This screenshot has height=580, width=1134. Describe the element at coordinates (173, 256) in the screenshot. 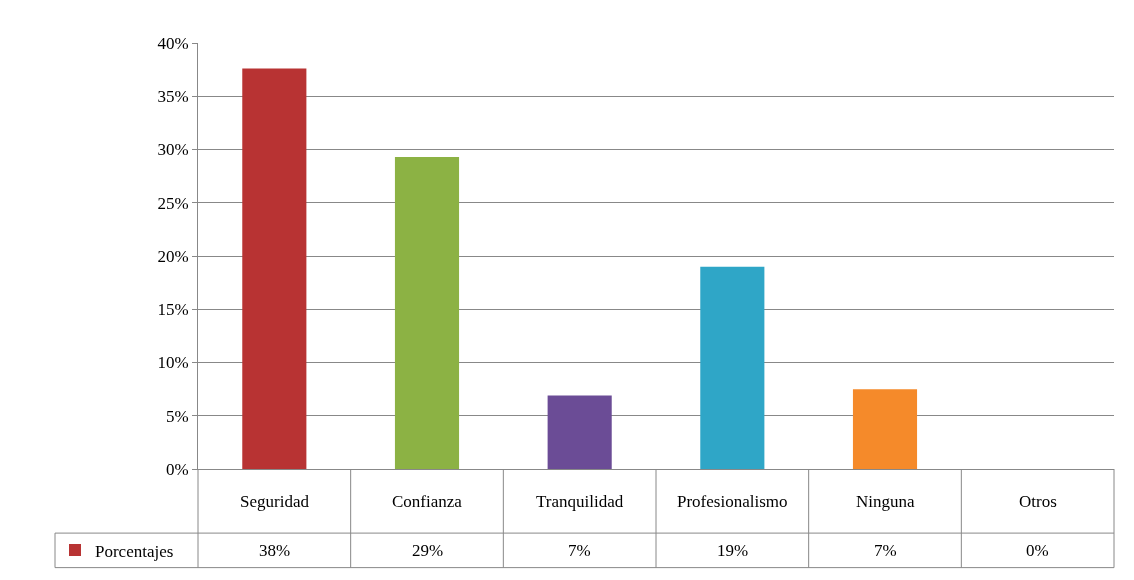

I see `y-tick-label: 20%` at that location.